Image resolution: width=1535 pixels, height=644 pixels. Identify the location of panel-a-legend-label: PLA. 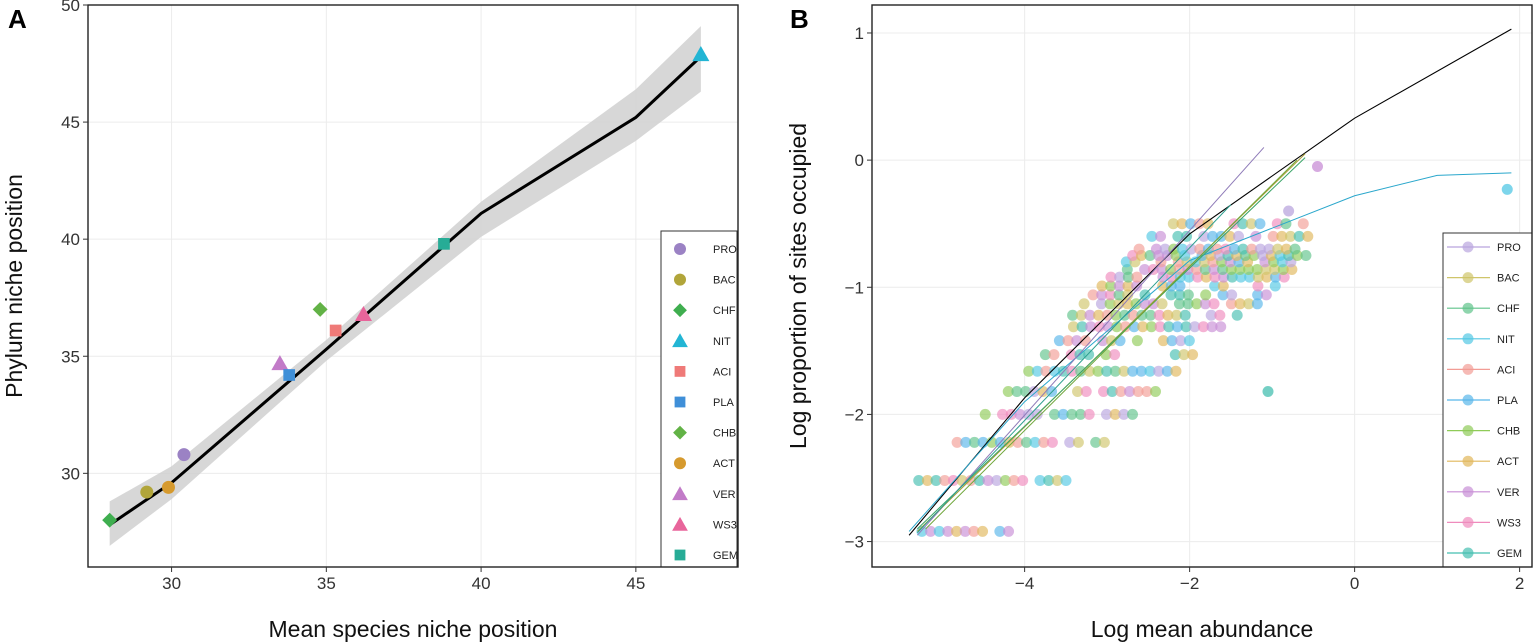
(723, 403).